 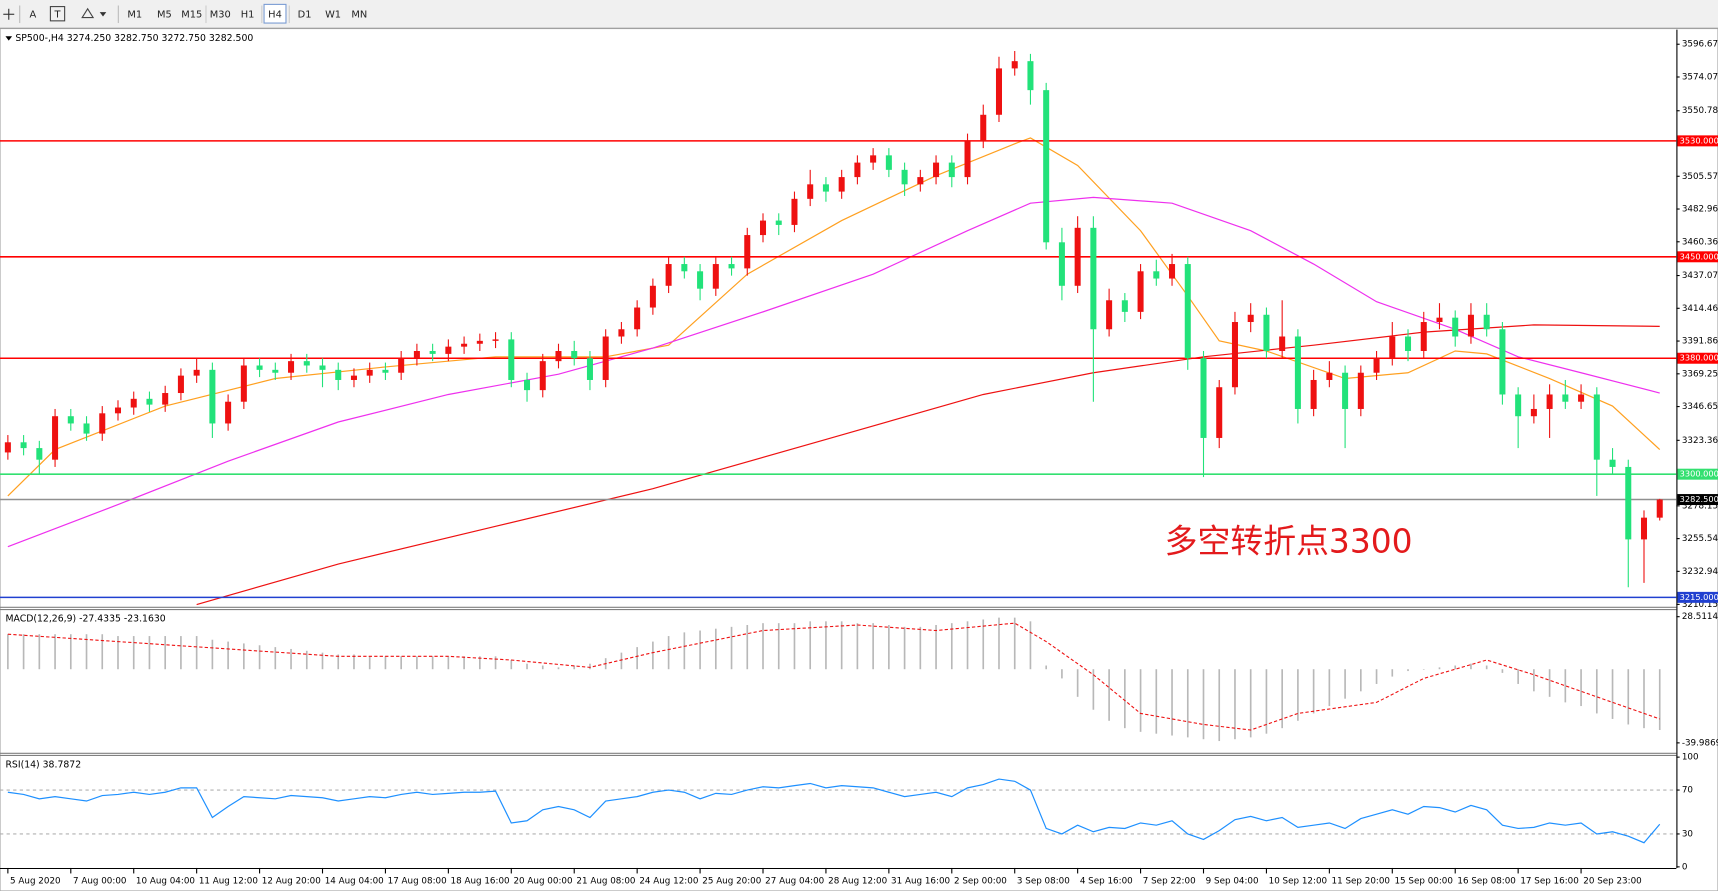 What do you see at coordinates (248, 14) in the screenshot?
I see `timeframe-button: H1` at bounding box center [248, 14].